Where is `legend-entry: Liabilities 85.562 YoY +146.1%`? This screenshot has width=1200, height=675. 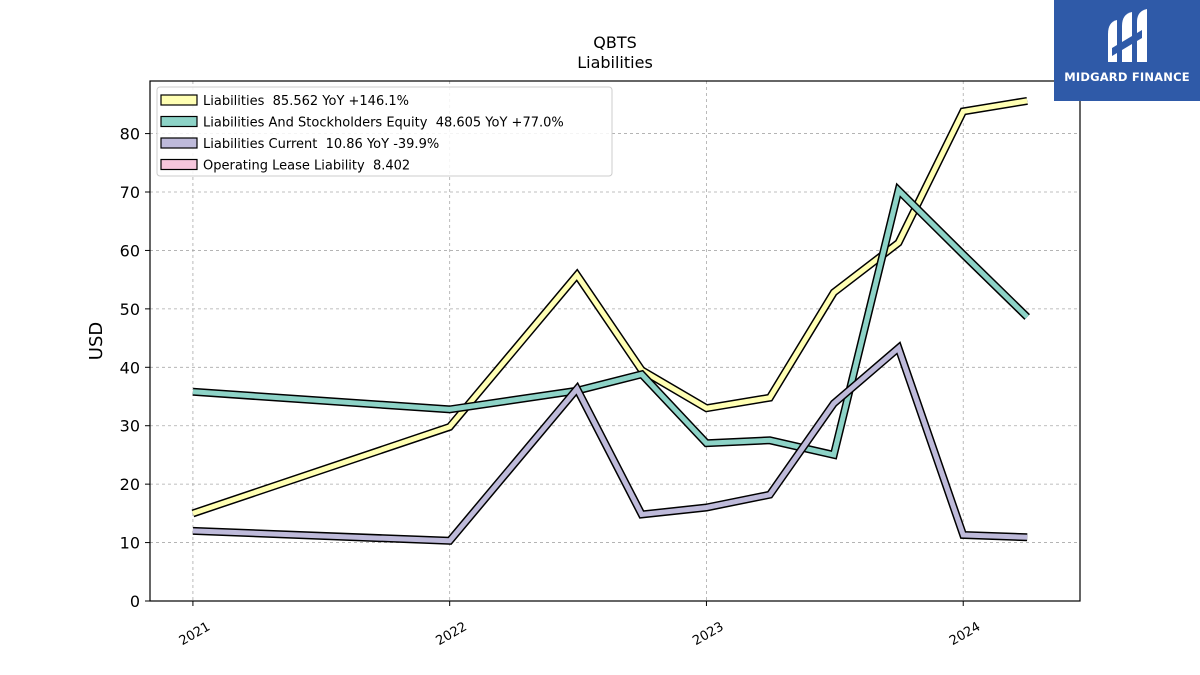
legend-entry: Liabilities 85.562 YoY +146.1% is located at coordinates (306, 101).